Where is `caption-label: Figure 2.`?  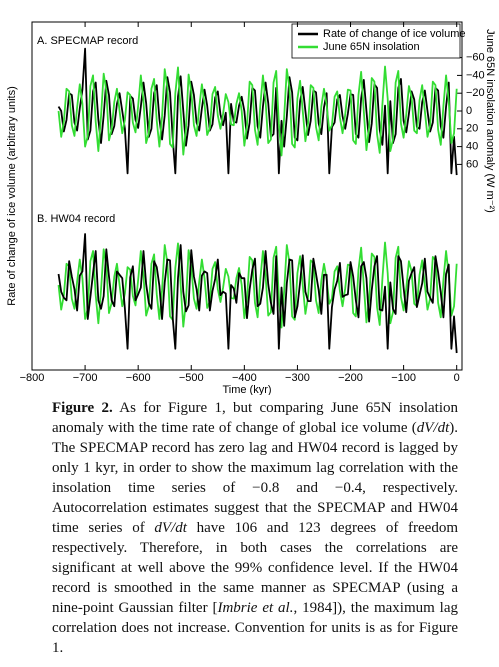
caption-label: Figure 2. is located at coordinates (82, 408).